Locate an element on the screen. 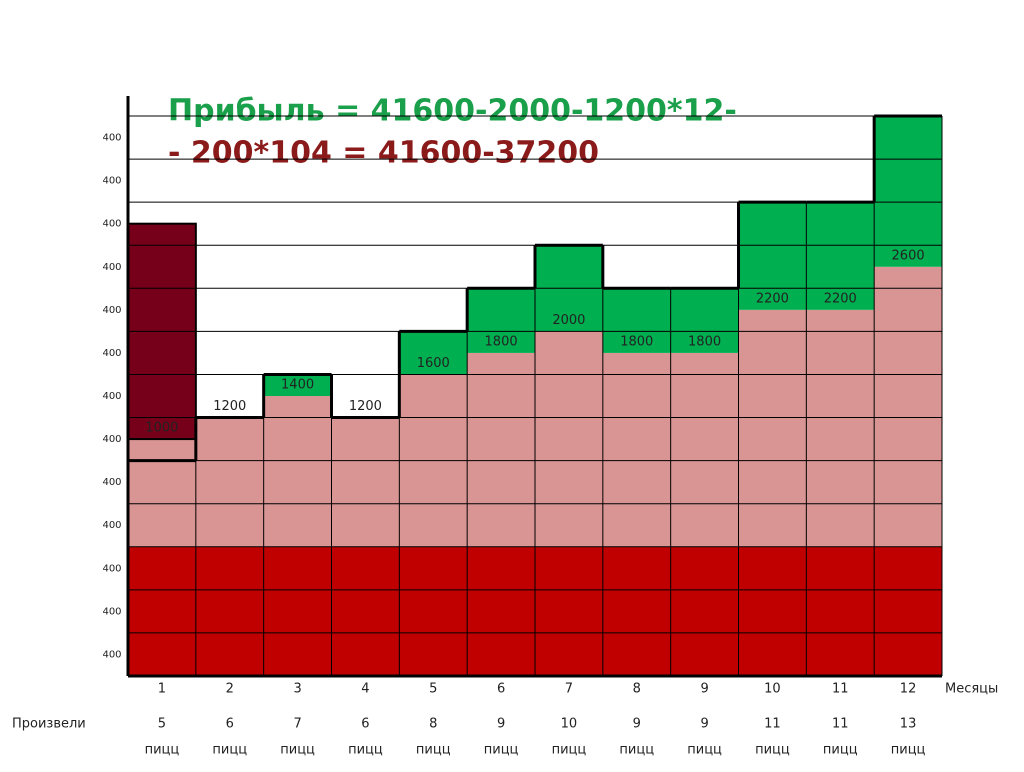 Image resolution: width=1024 pixels, height=772 pixels. x-tick-label: 9 is located at coordinates (704, 689).